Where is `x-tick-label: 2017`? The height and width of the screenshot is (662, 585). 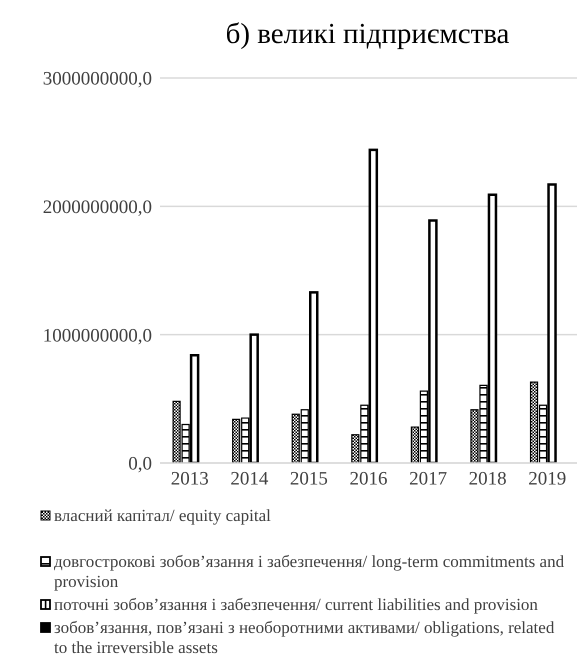
x-tick-label: 2017 is located at coordinates (428, 479).